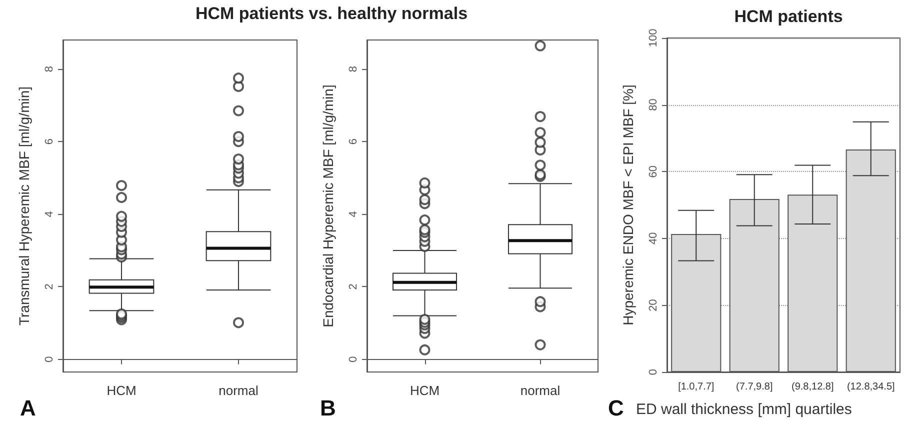 The height and width of the screenshot is (425, 904). What do you see at coordinates (654, 171) in the screenshot?
I see `y-tick-label: 60` at bounding box center [654, 171].